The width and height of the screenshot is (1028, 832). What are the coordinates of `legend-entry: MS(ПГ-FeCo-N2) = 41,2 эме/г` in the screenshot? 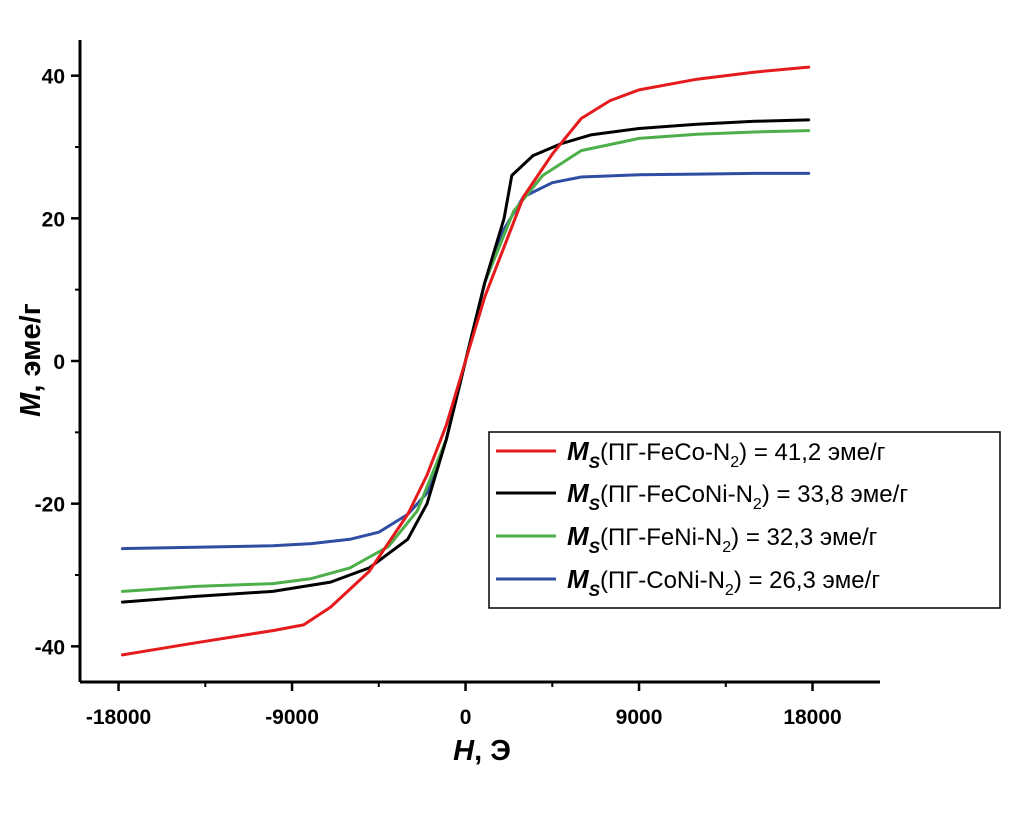 It's located at (726, 454).